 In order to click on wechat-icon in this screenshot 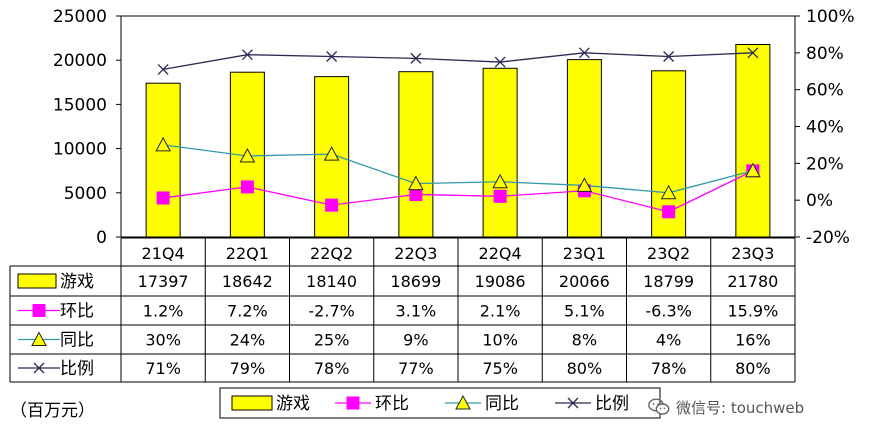, I will do `click(659, 406)`.